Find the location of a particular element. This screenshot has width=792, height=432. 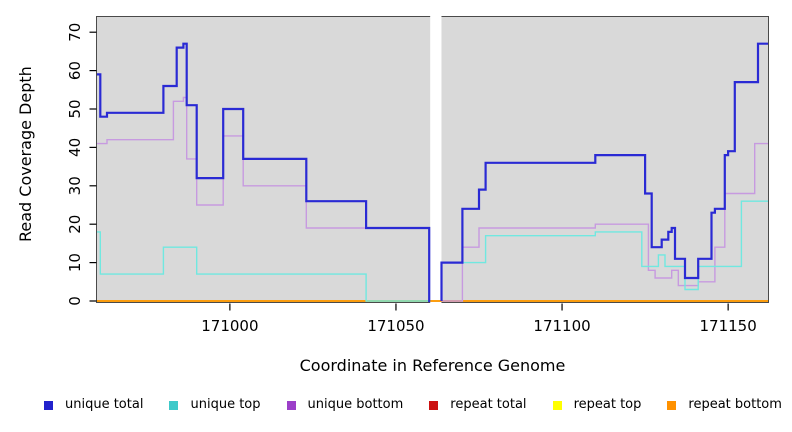

legend-swatch-repeat-bottom is located at coordinates (672, 405).